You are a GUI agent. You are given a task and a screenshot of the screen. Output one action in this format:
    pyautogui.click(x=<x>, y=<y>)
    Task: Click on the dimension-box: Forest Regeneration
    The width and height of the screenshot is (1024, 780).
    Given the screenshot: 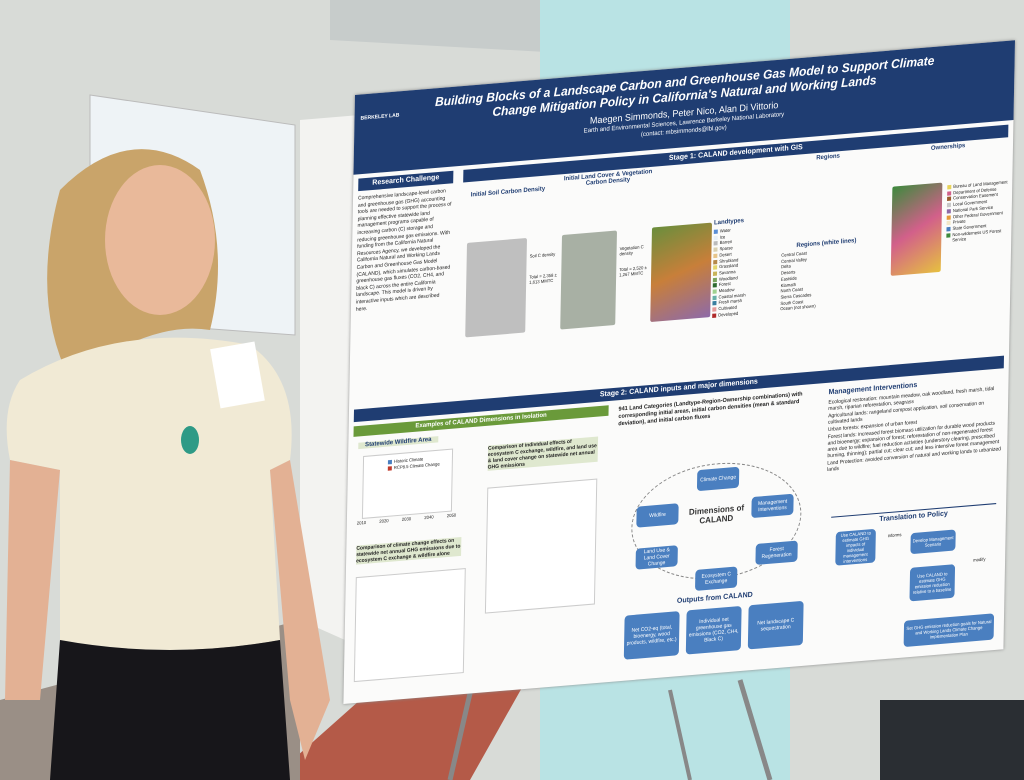 What is the action you would take?
    pyautogui.click(x=776, y=552)
    